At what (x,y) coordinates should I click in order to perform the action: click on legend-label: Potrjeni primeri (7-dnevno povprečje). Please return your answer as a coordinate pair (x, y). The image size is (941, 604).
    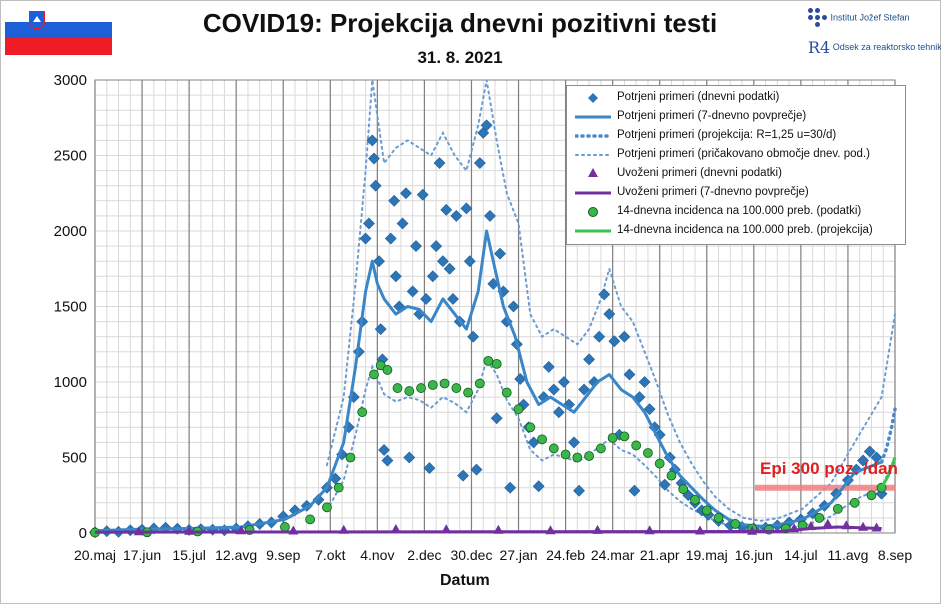
    Looking at the image, I should click on (712, 116).